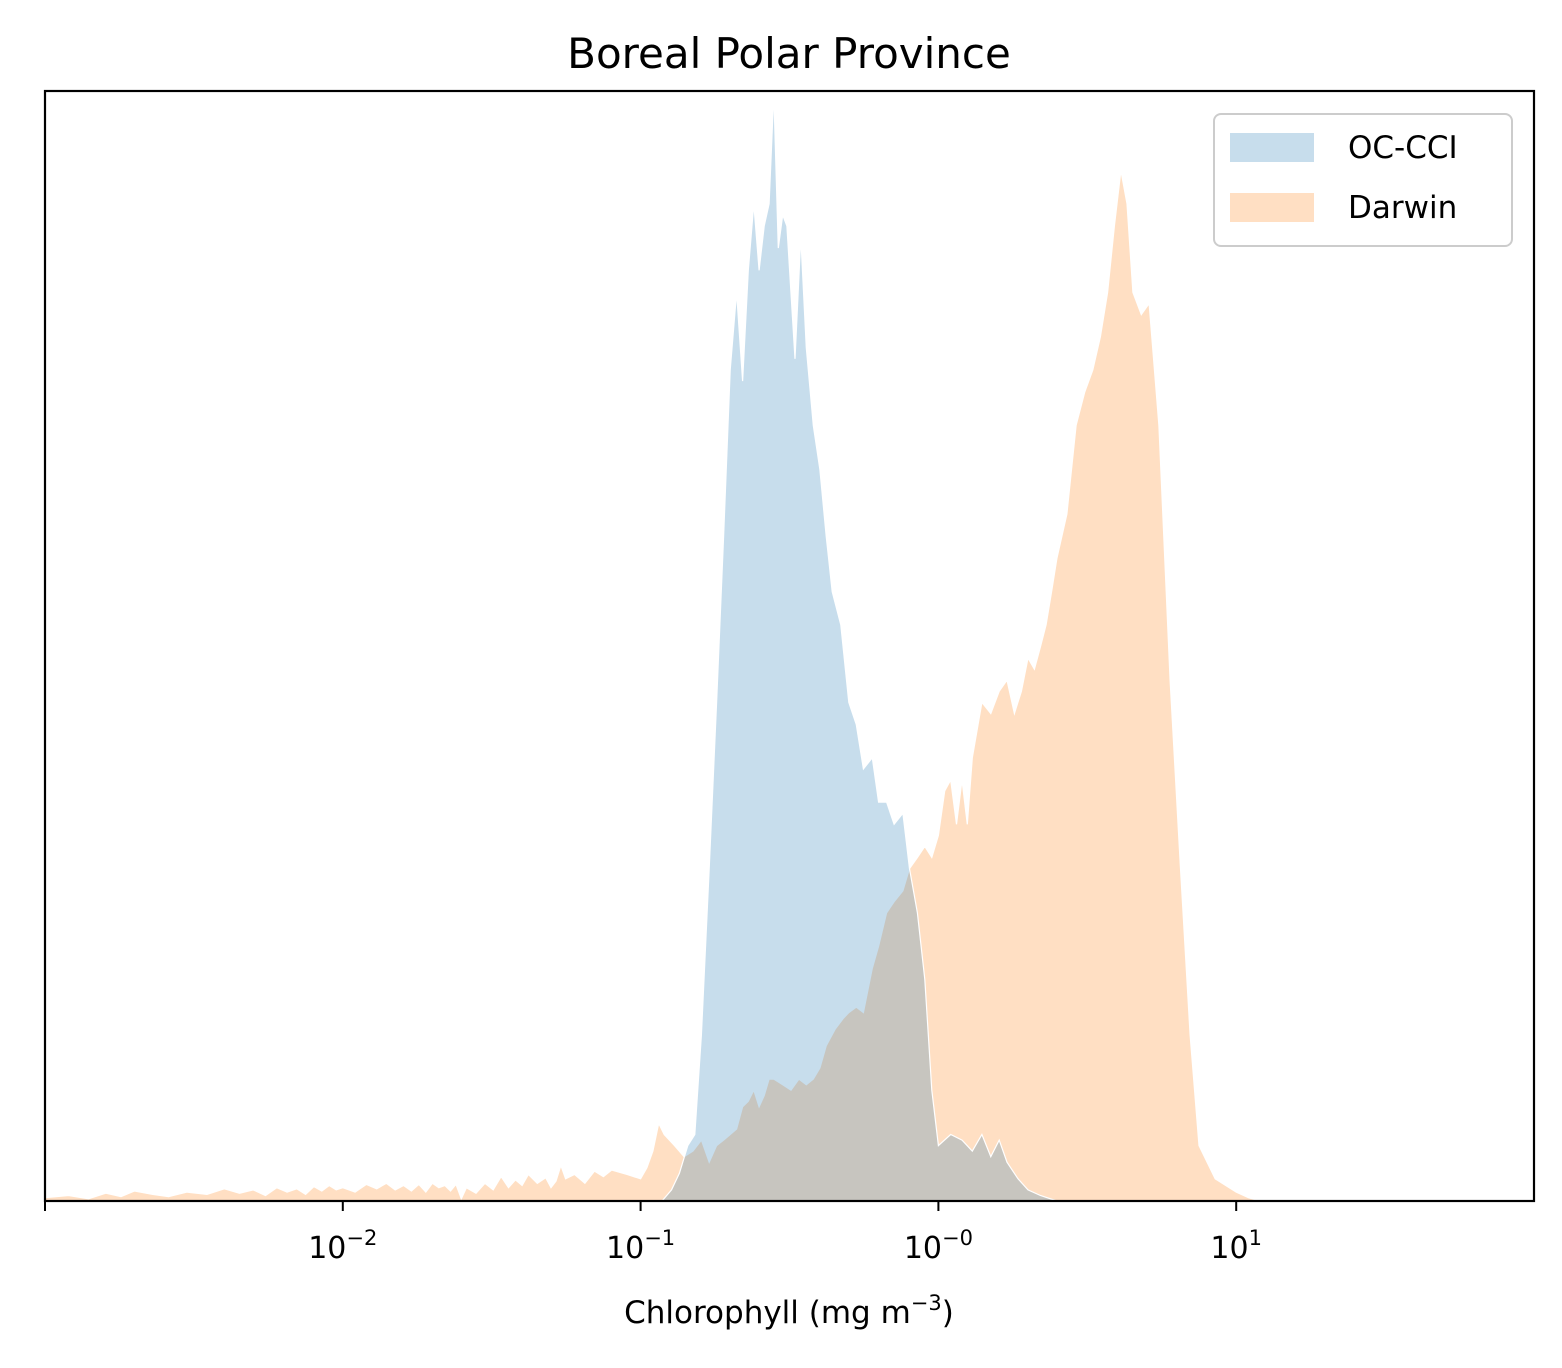 This screenshot has height=1368, width=1562. I want to click on x-axis-label-suffix: ), so click(948, 1313).